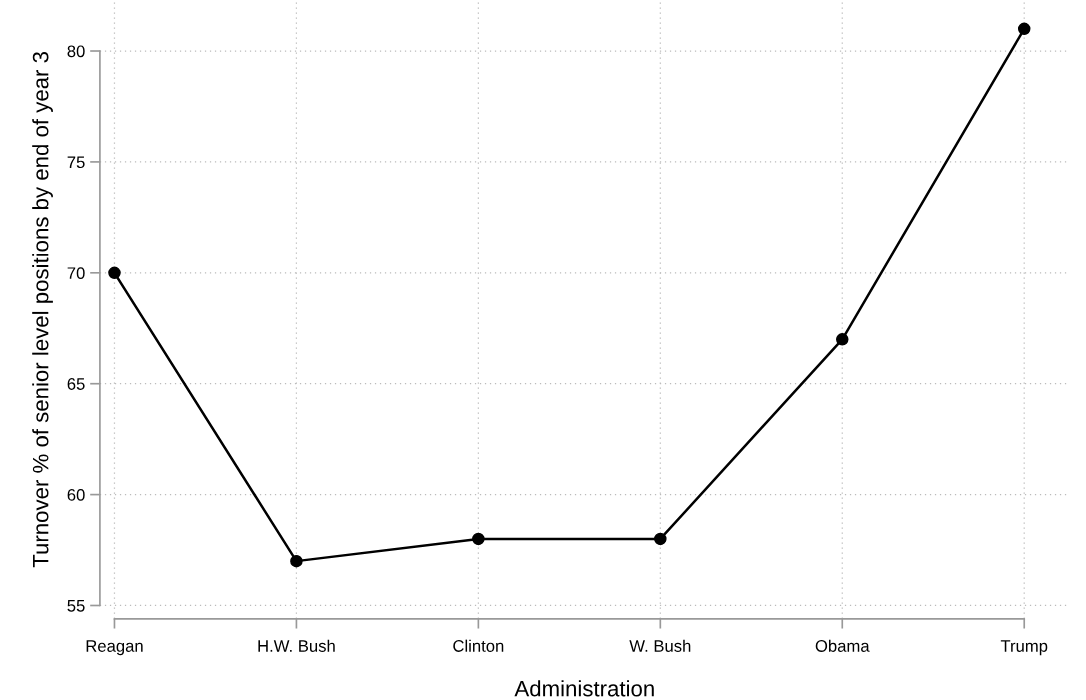 This screenshot has height=700, width=1086. What do you see at coordinates (842, 645) in the screenshot?
I see `x-tick-label: Obama` at bounding box center [842, 645].